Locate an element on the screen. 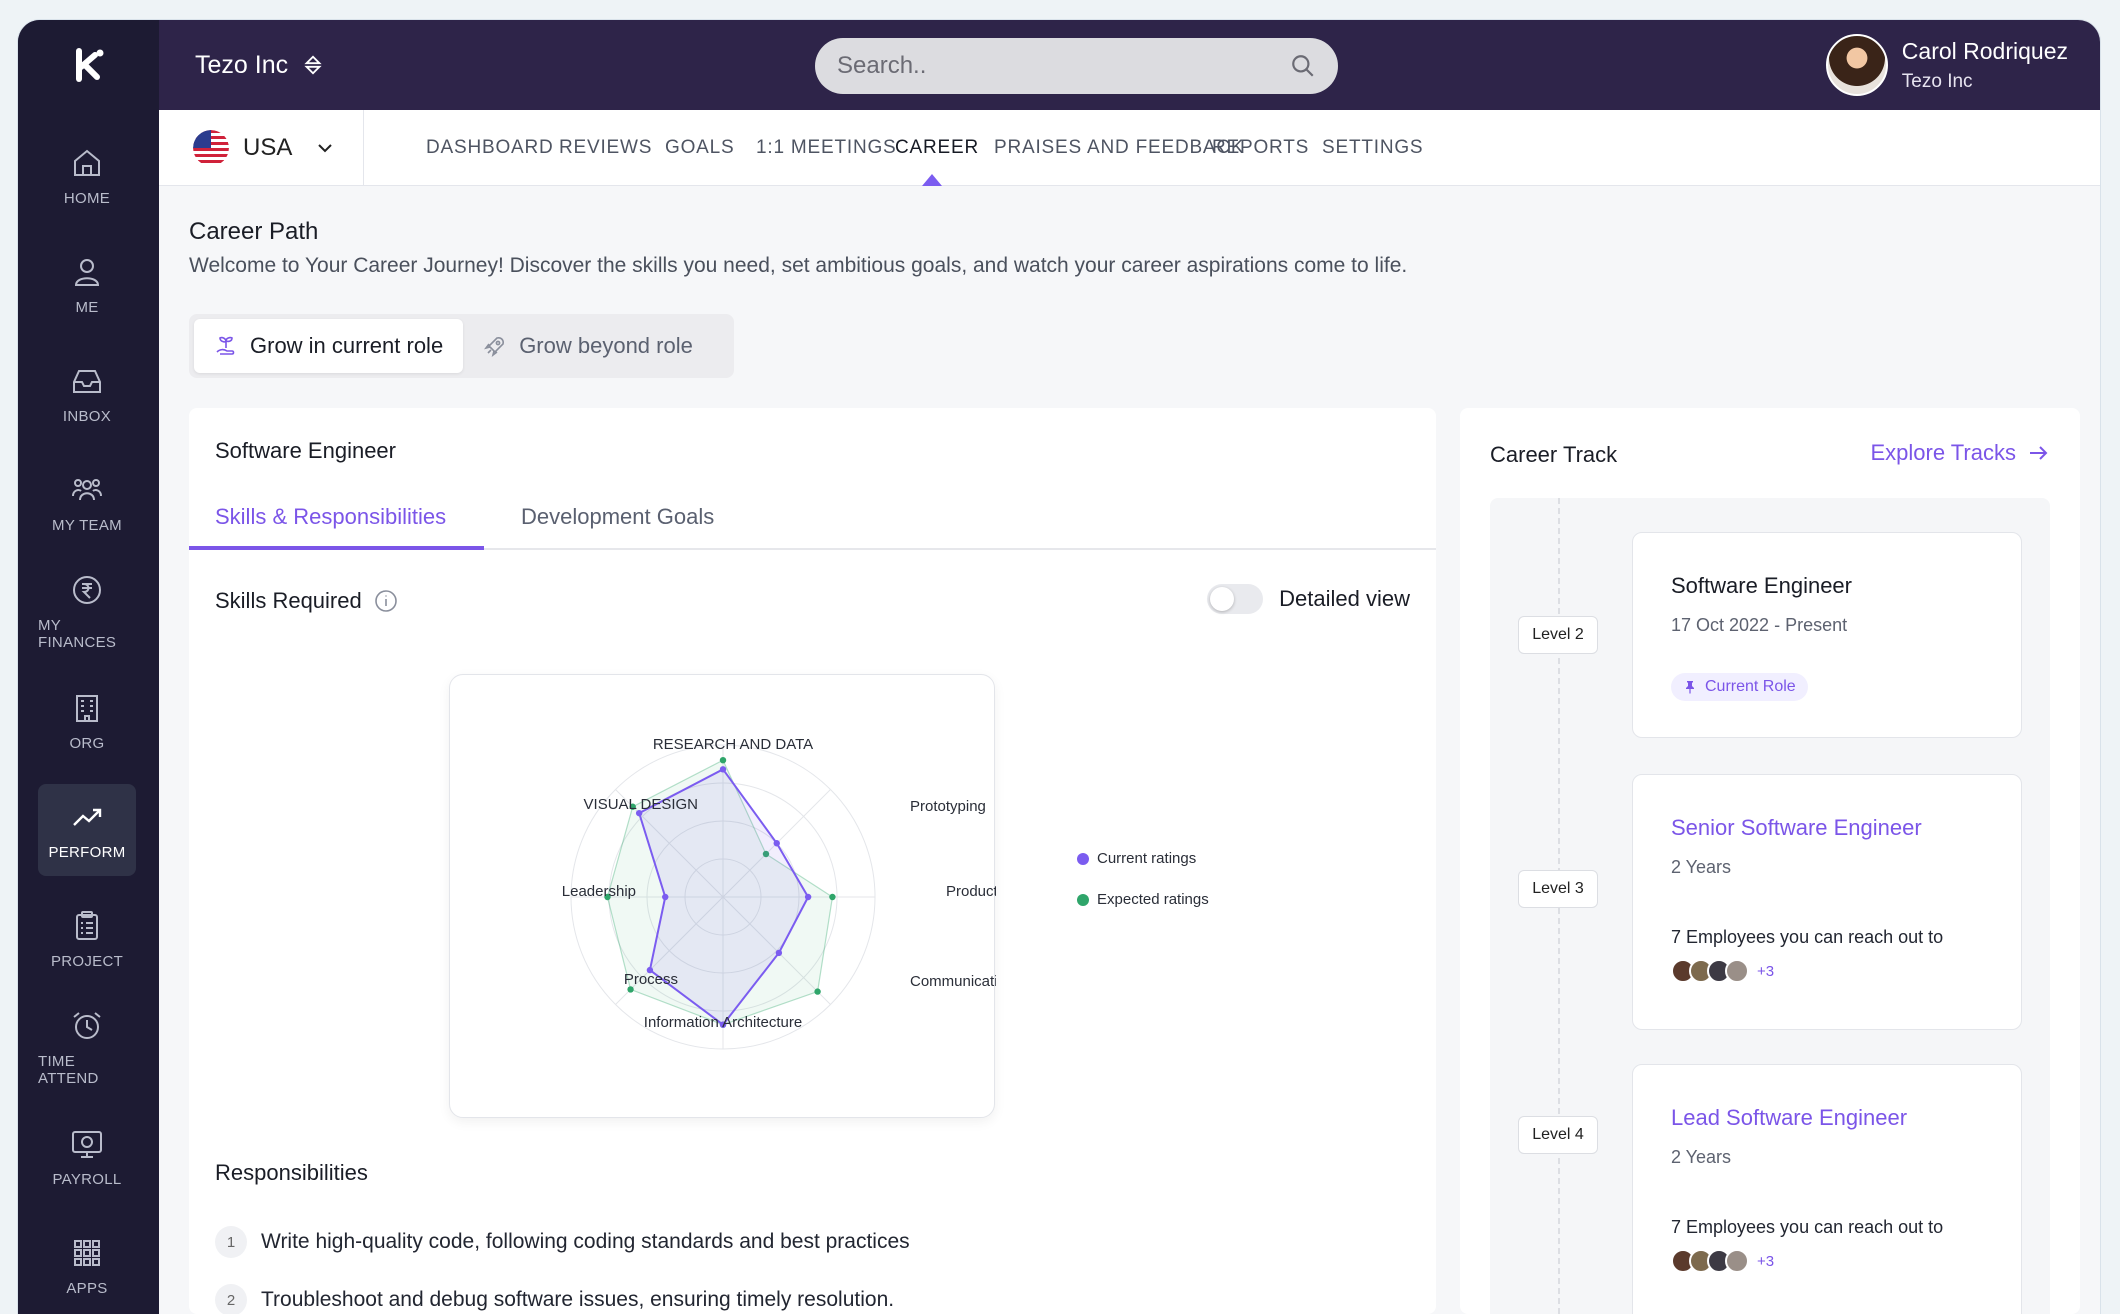 The image size is (2120, 1314). grow-current-role-button: Grow in current role is located at coordinates (329, 346).